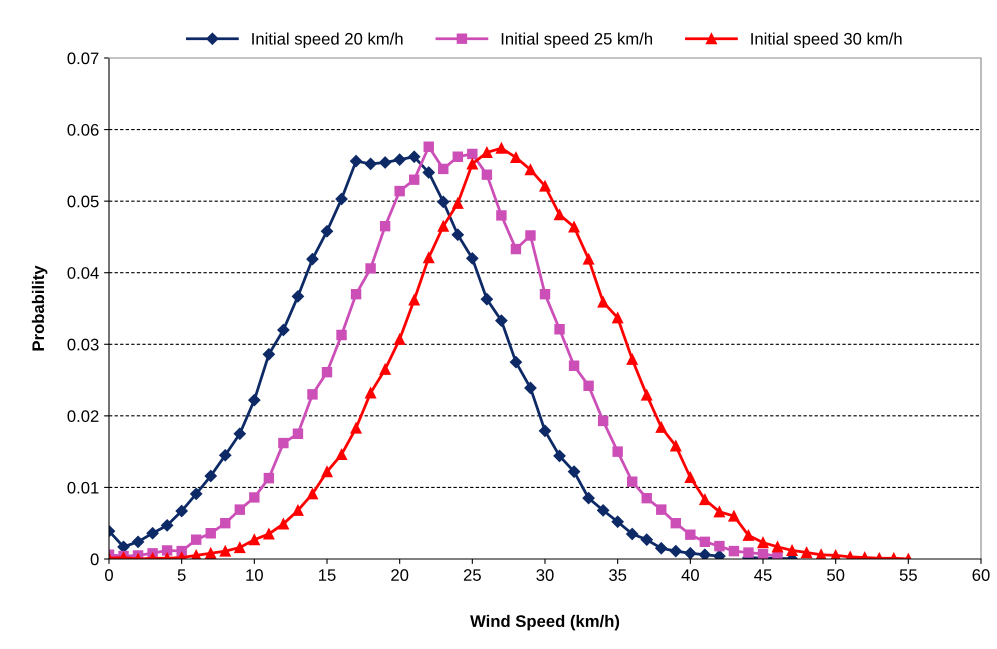 The width and height of the screenshot is (997, 649). What do you see at coordinates (577, 40) in the screenshot?
I see `legend-label: Initial speed 25 km/h` at bounding box center [577, 40].